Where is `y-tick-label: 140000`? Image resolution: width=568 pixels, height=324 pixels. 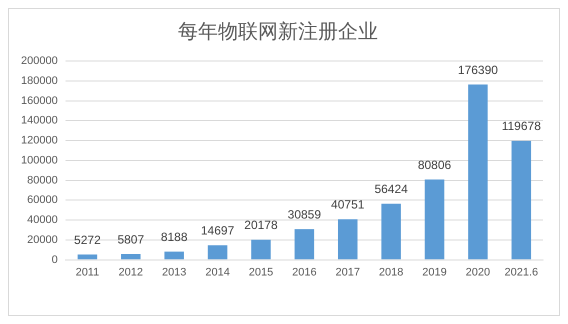 y-tick-label: 140000 is located at coordinates (39, 120).